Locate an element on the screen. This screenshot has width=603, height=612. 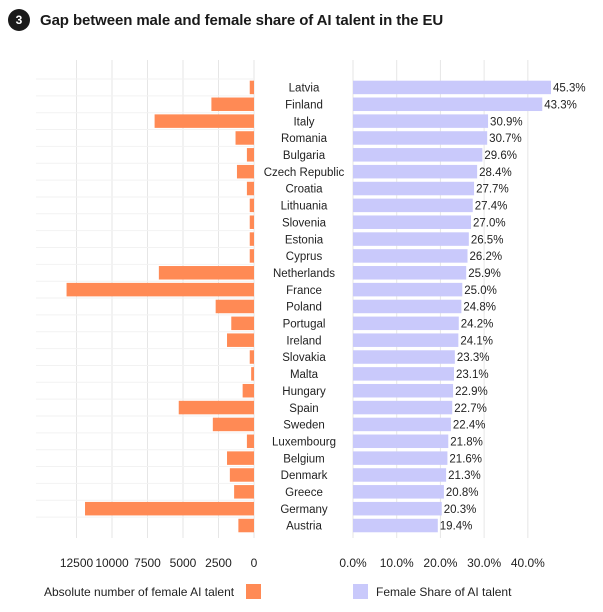
bar-share-romania is located at coordinates (420, 138).